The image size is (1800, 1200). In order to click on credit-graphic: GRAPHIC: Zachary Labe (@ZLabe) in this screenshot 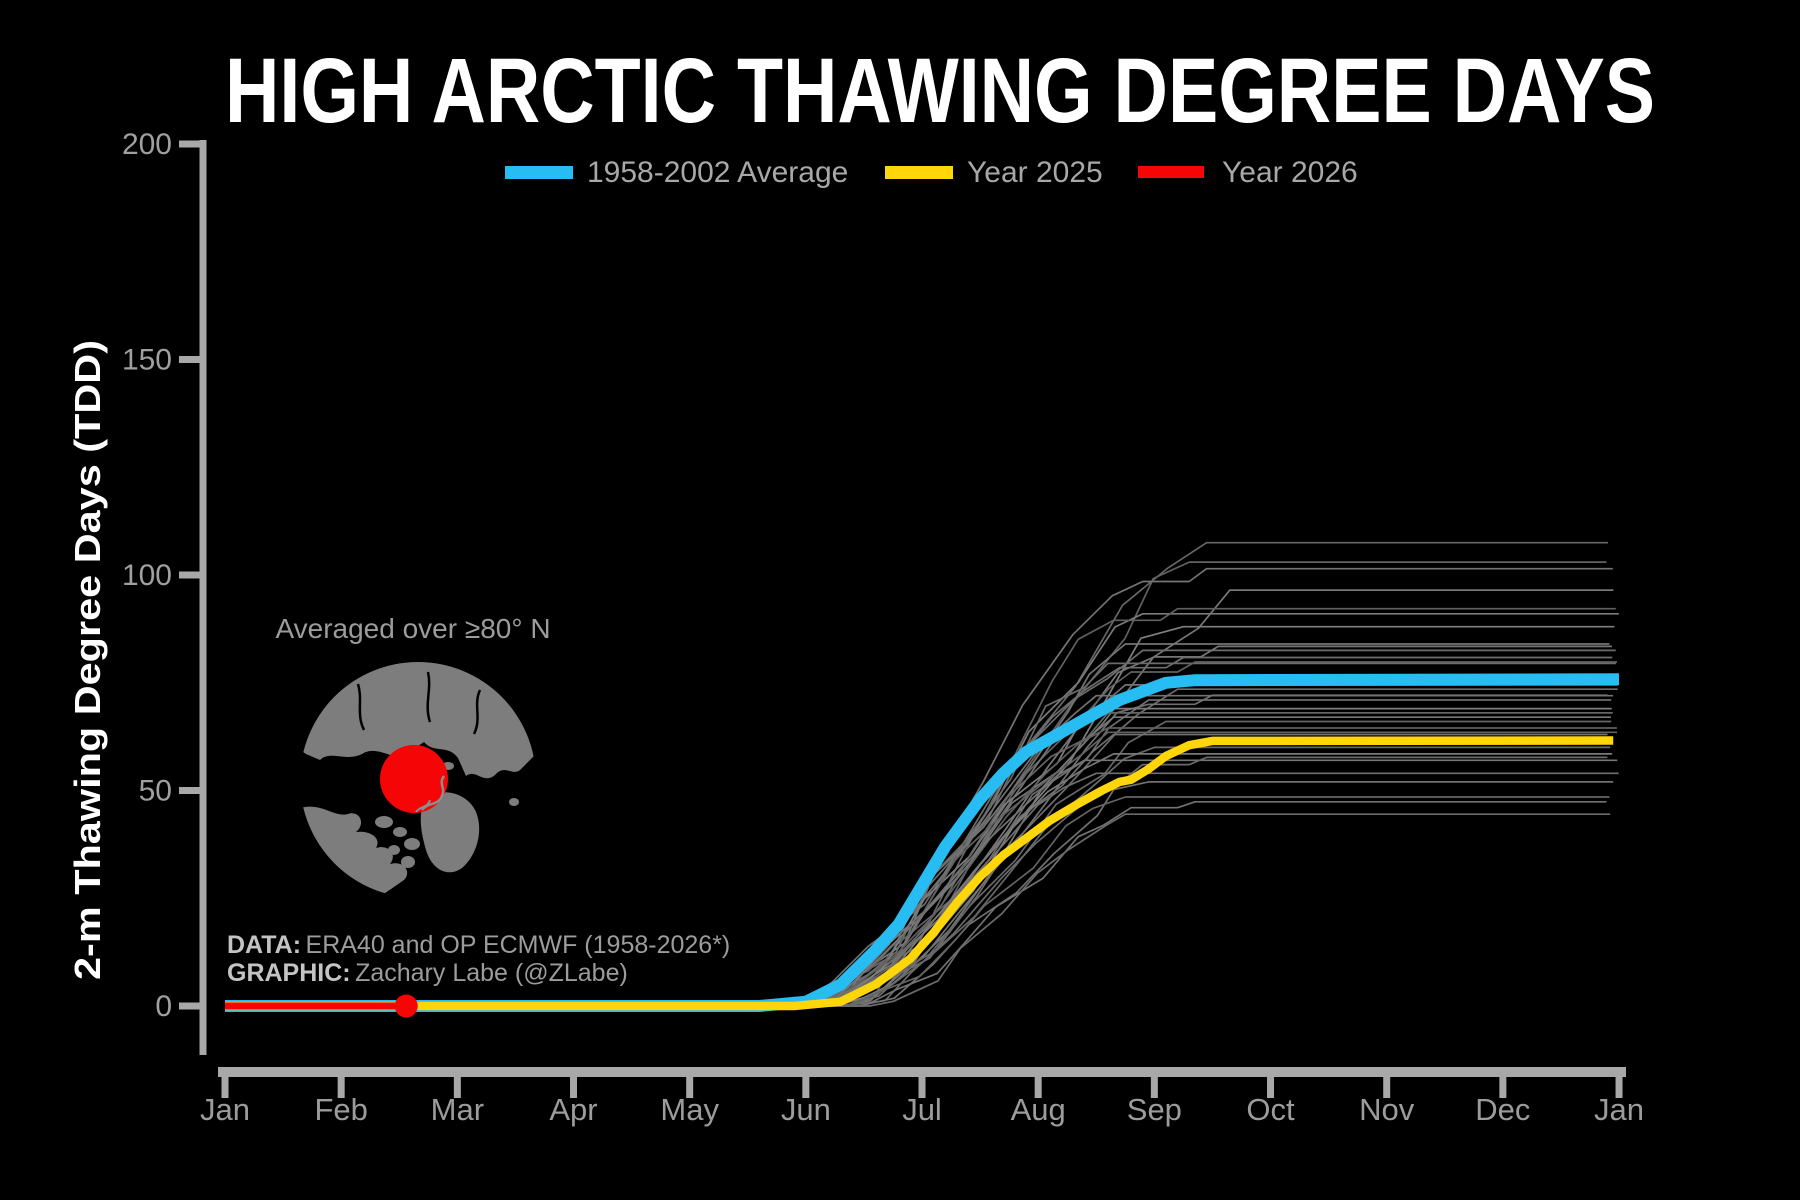, I will do `click(427, 973)`.